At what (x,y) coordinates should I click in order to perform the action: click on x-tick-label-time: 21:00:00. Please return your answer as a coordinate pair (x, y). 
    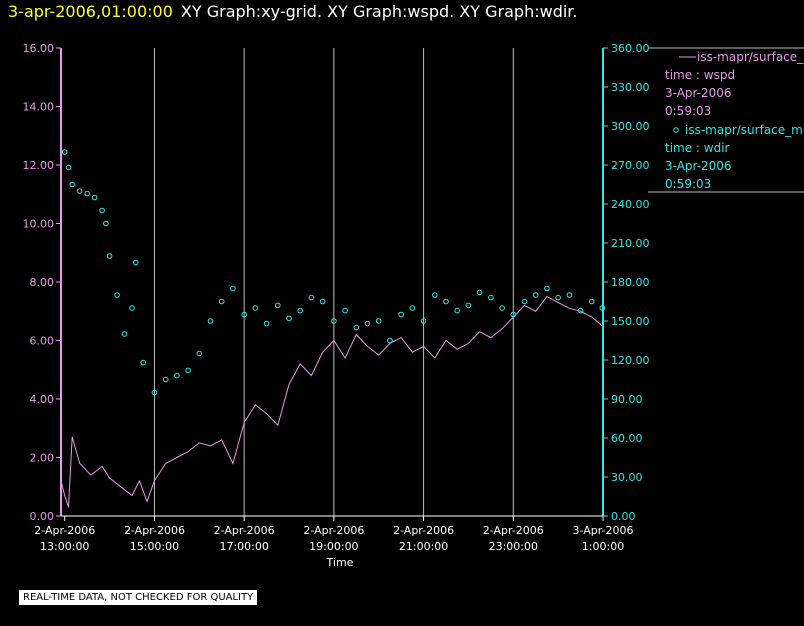
    Looking at the image, I should click on (423, 546).